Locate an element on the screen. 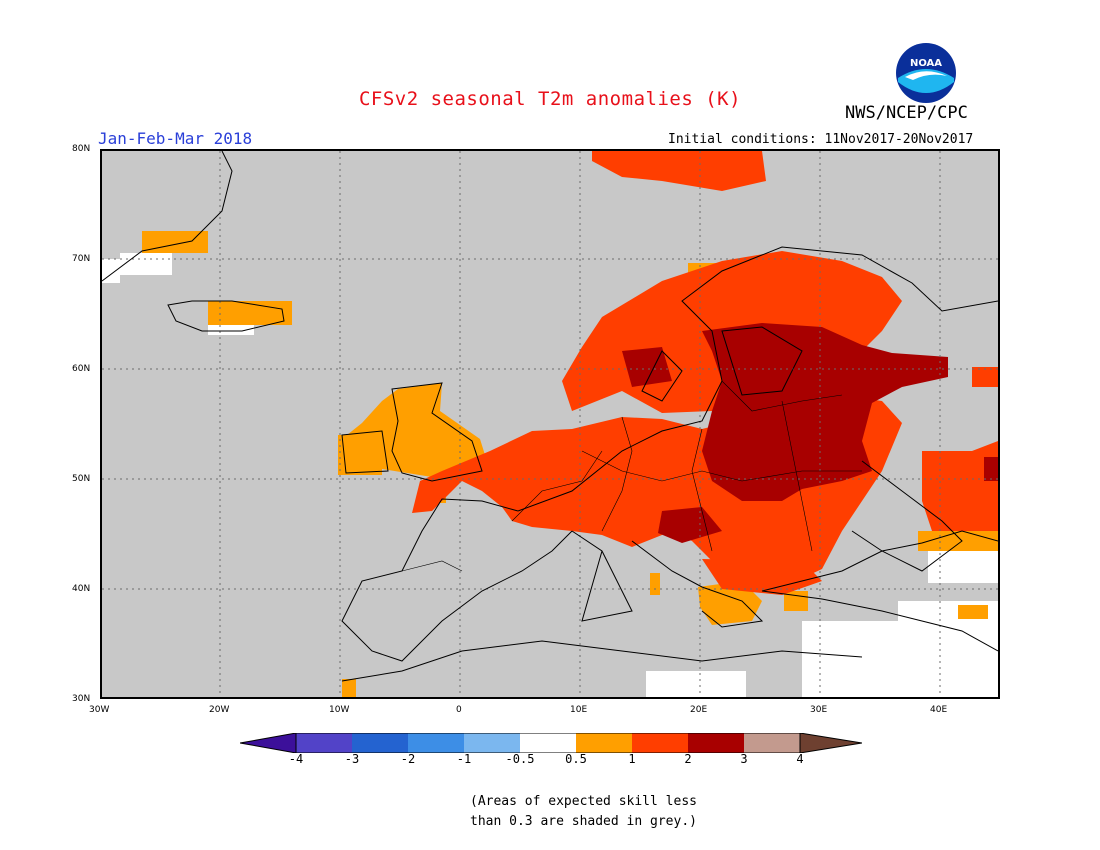  logo-text: NOAA is located at coordinates (926, 63).